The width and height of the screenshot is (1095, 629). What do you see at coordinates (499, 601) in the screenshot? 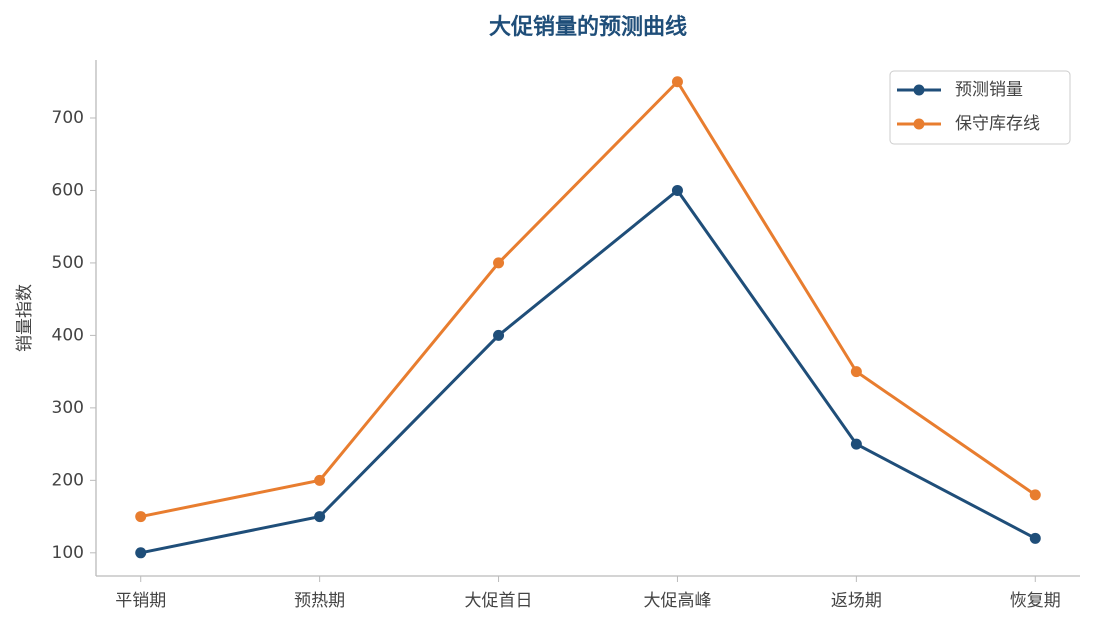
I see `x-tick-label: 大促首日` at bounding box center [499, 601].